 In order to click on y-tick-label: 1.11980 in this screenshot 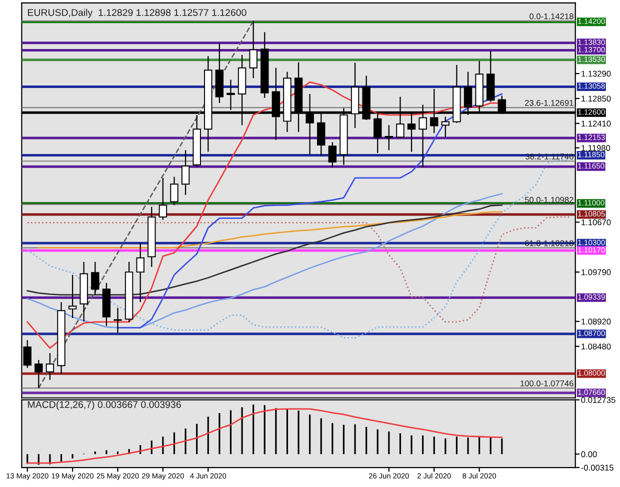, I will do `click(596, 148)`.